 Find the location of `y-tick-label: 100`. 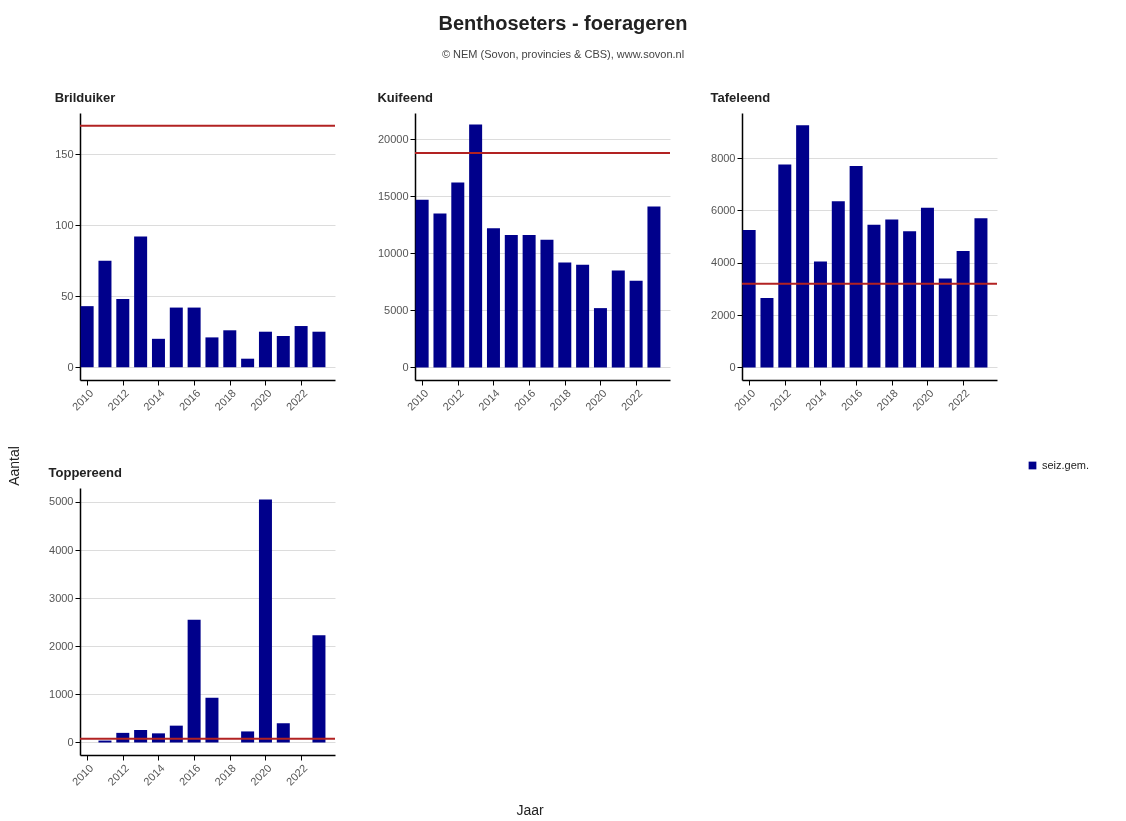

y-tick-label: 100 is located at coordinates (64, 224).